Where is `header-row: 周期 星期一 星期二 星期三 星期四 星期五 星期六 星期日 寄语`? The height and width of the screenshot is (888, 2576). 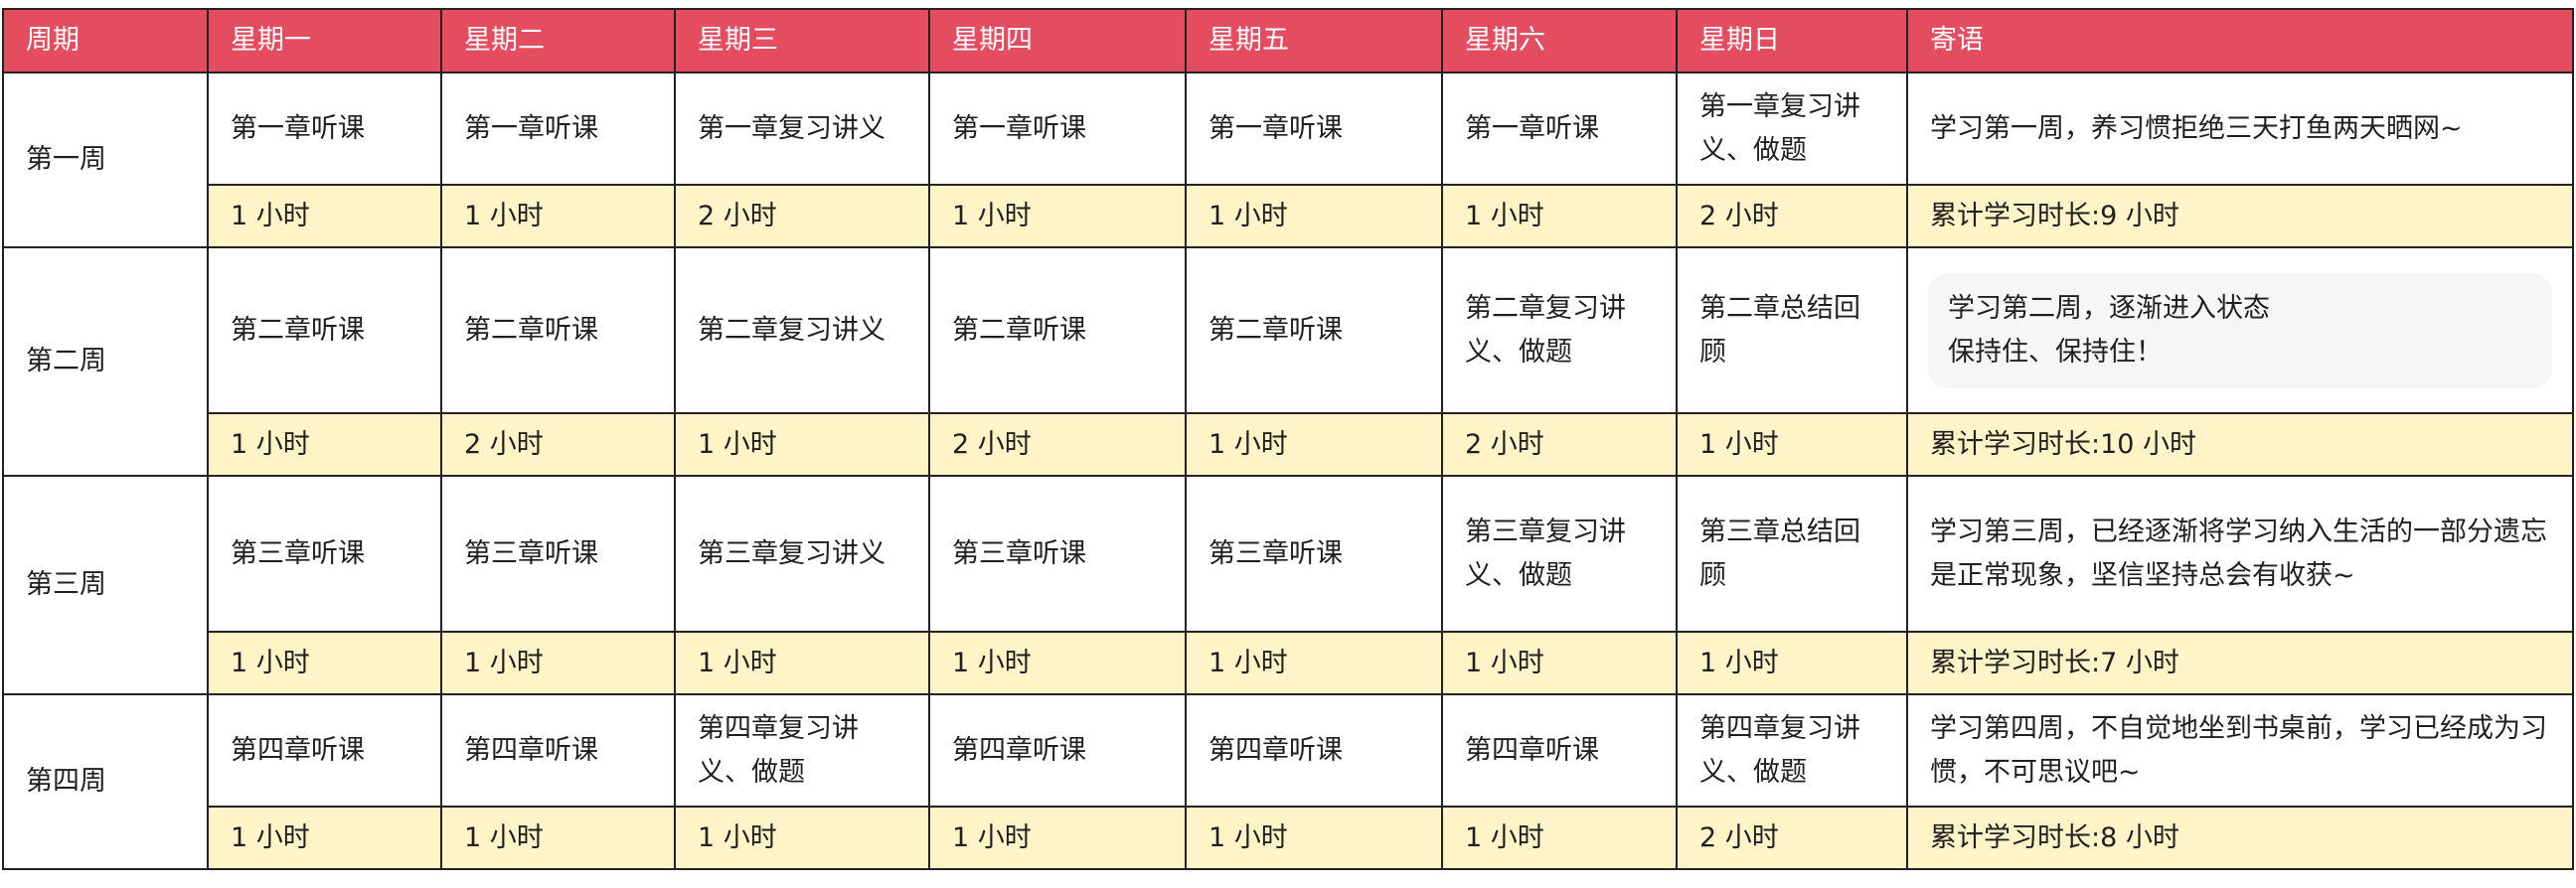
header-row: 周期 星期一 星期二 星期三 星期四 星期五 星期六 星期日 寄语 is located at coordinates (1288, 41).